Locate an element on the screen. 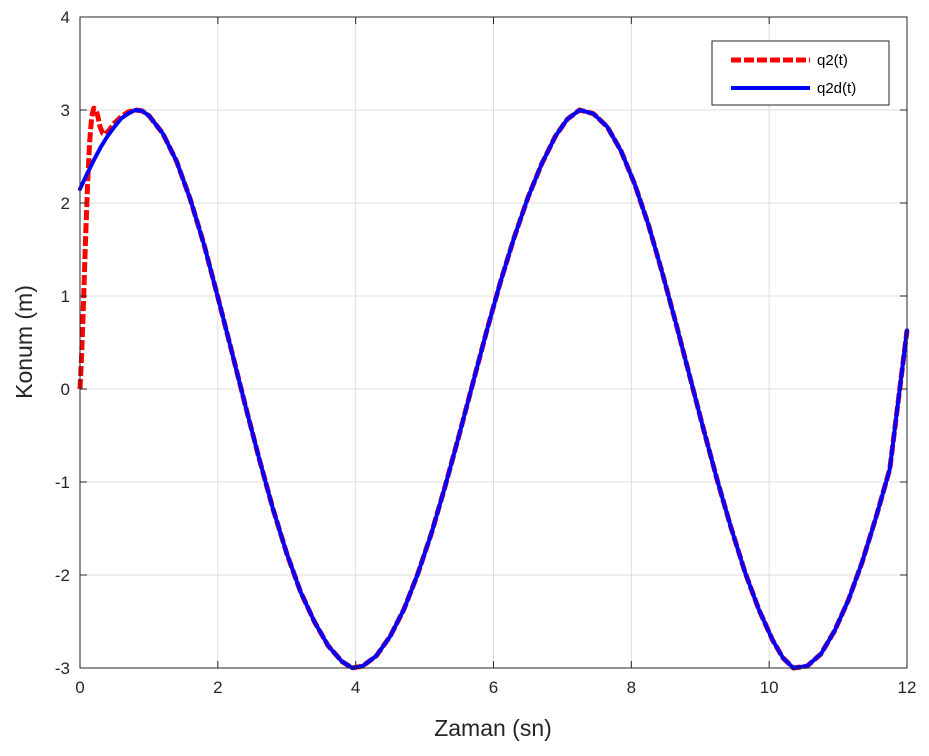  y-tick-label: 2 is located at coordinates (65, 203).